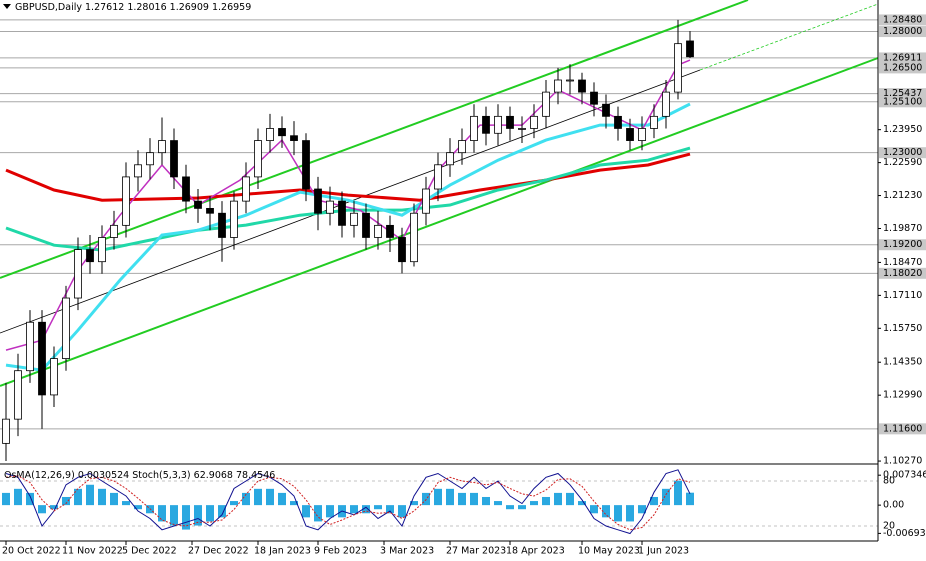 The width and height of the screenshot is (926, 561). I want to click on level-label: 1.19200, so click(902, 244).